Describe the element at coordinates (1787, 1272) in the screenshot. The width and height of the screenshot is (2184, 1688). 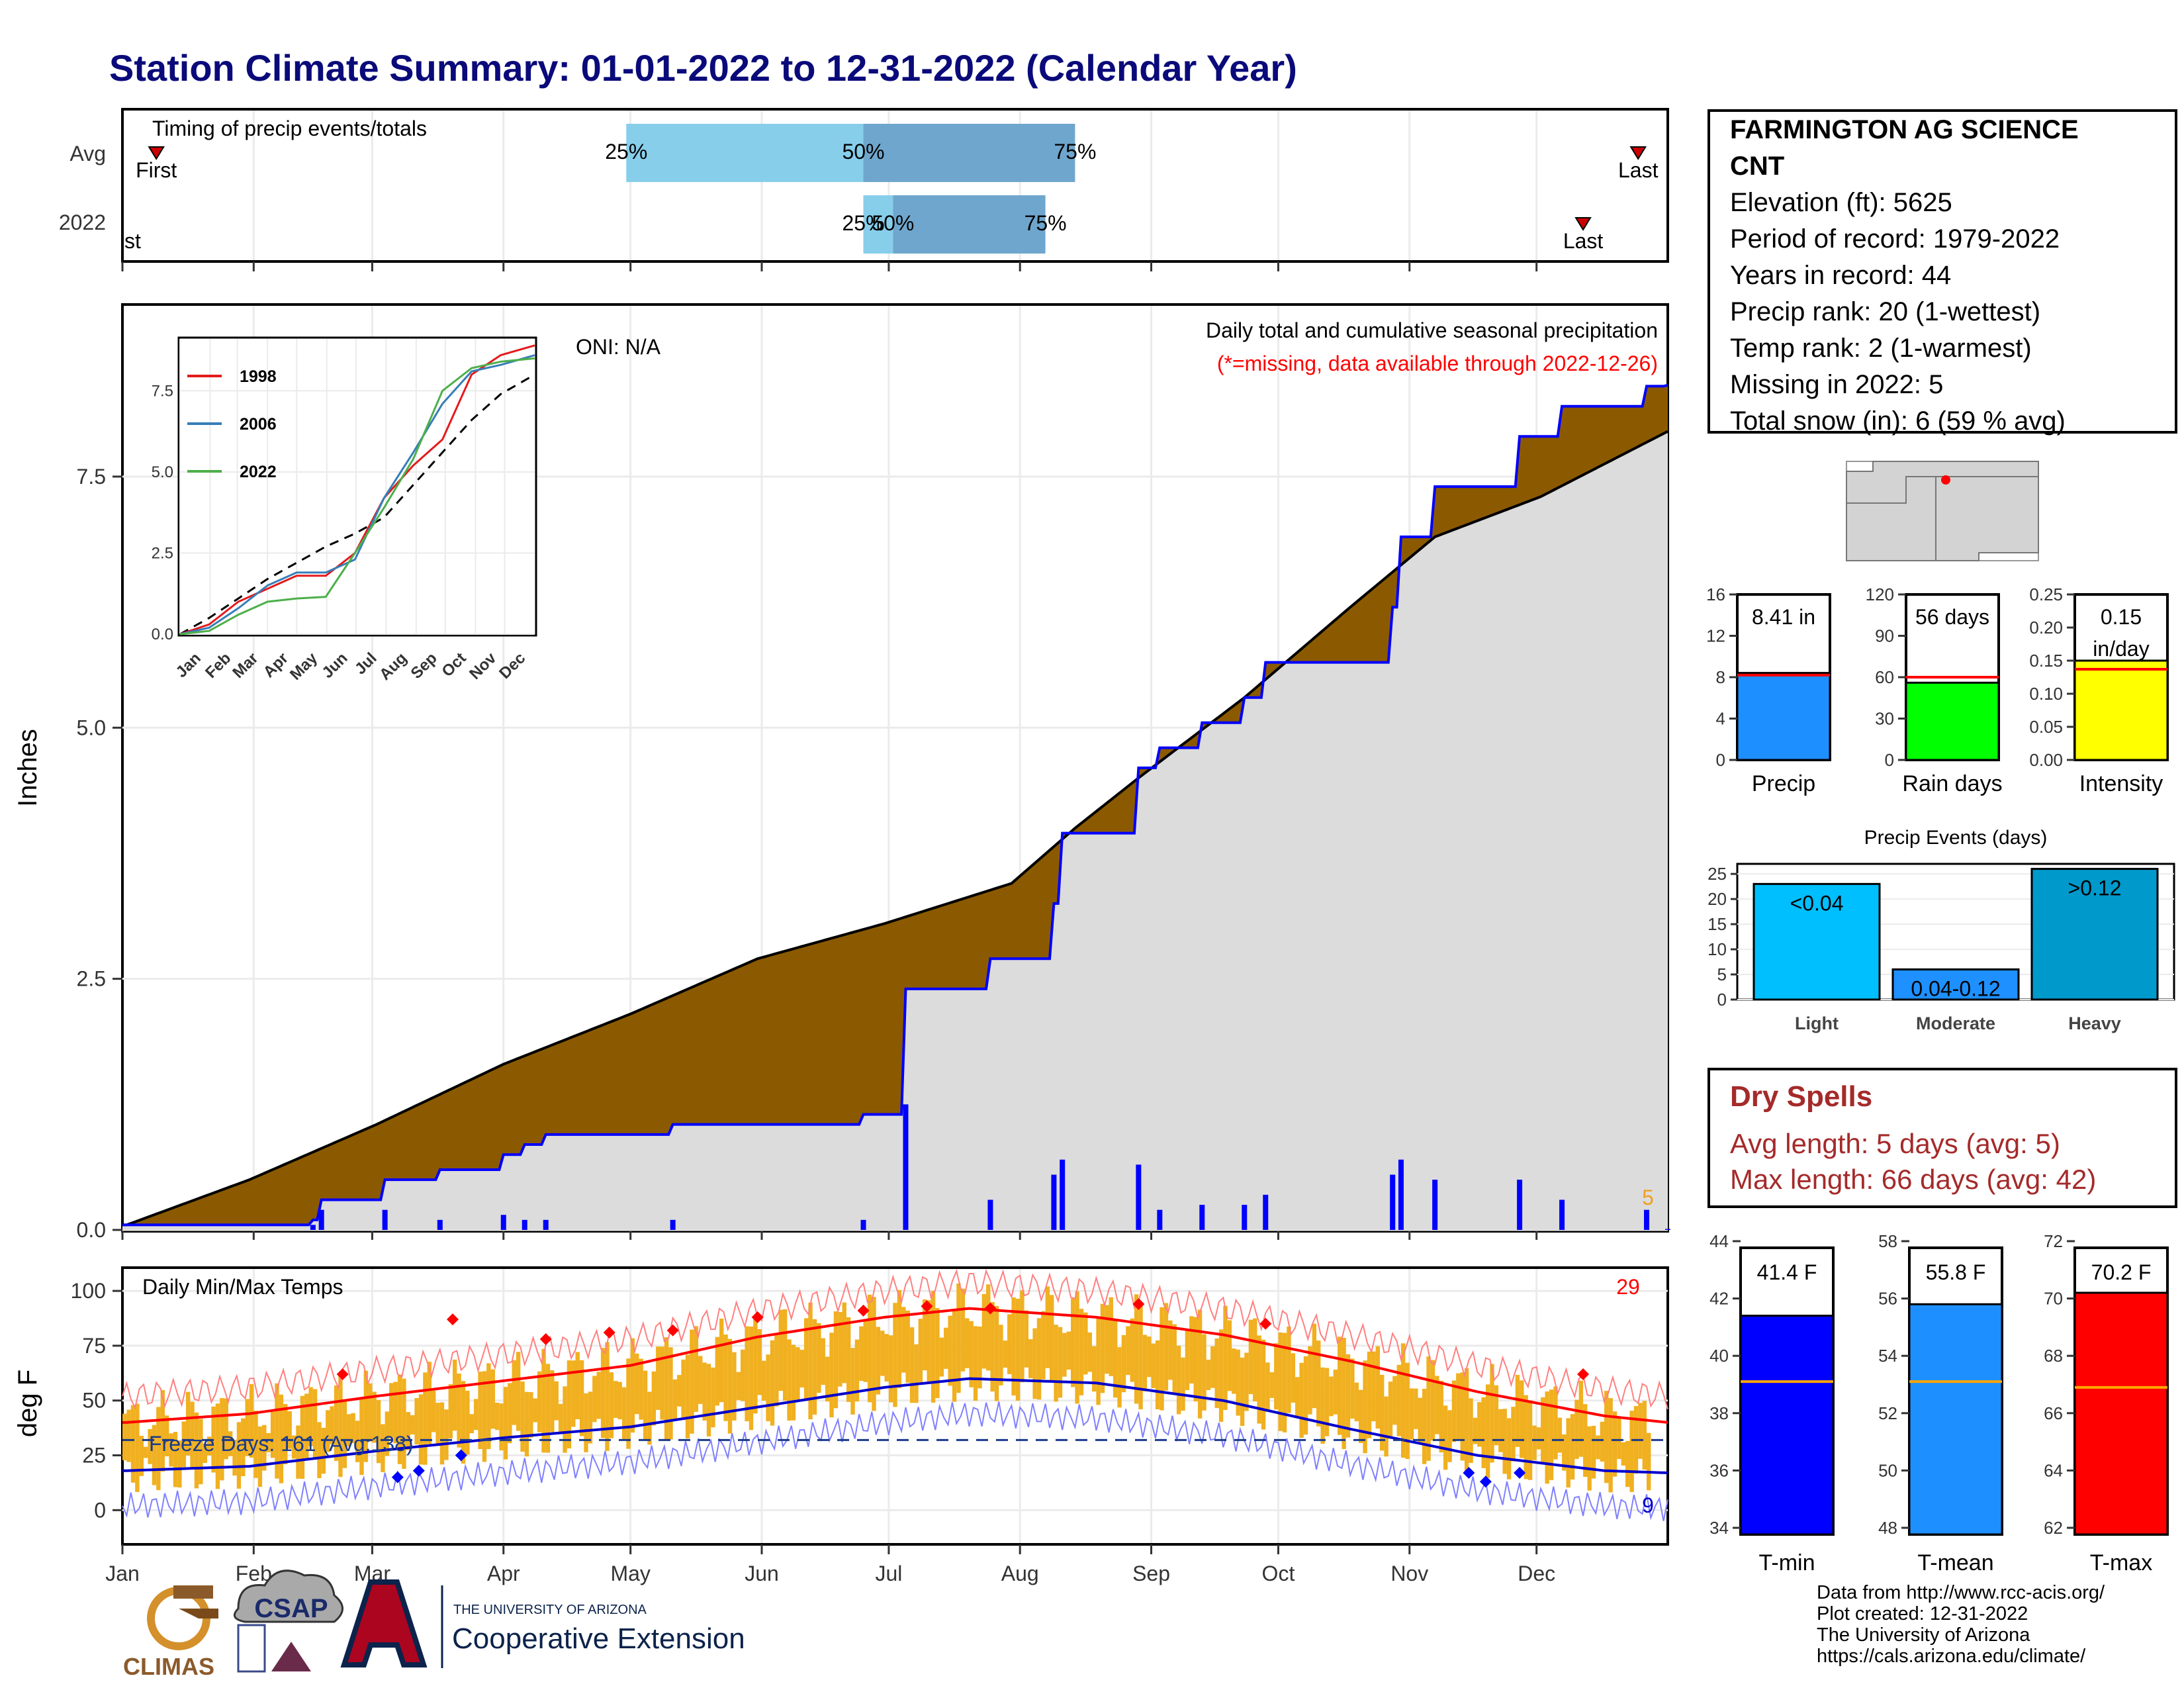
I see `temp-bar-value: 41.4 F` at that location.